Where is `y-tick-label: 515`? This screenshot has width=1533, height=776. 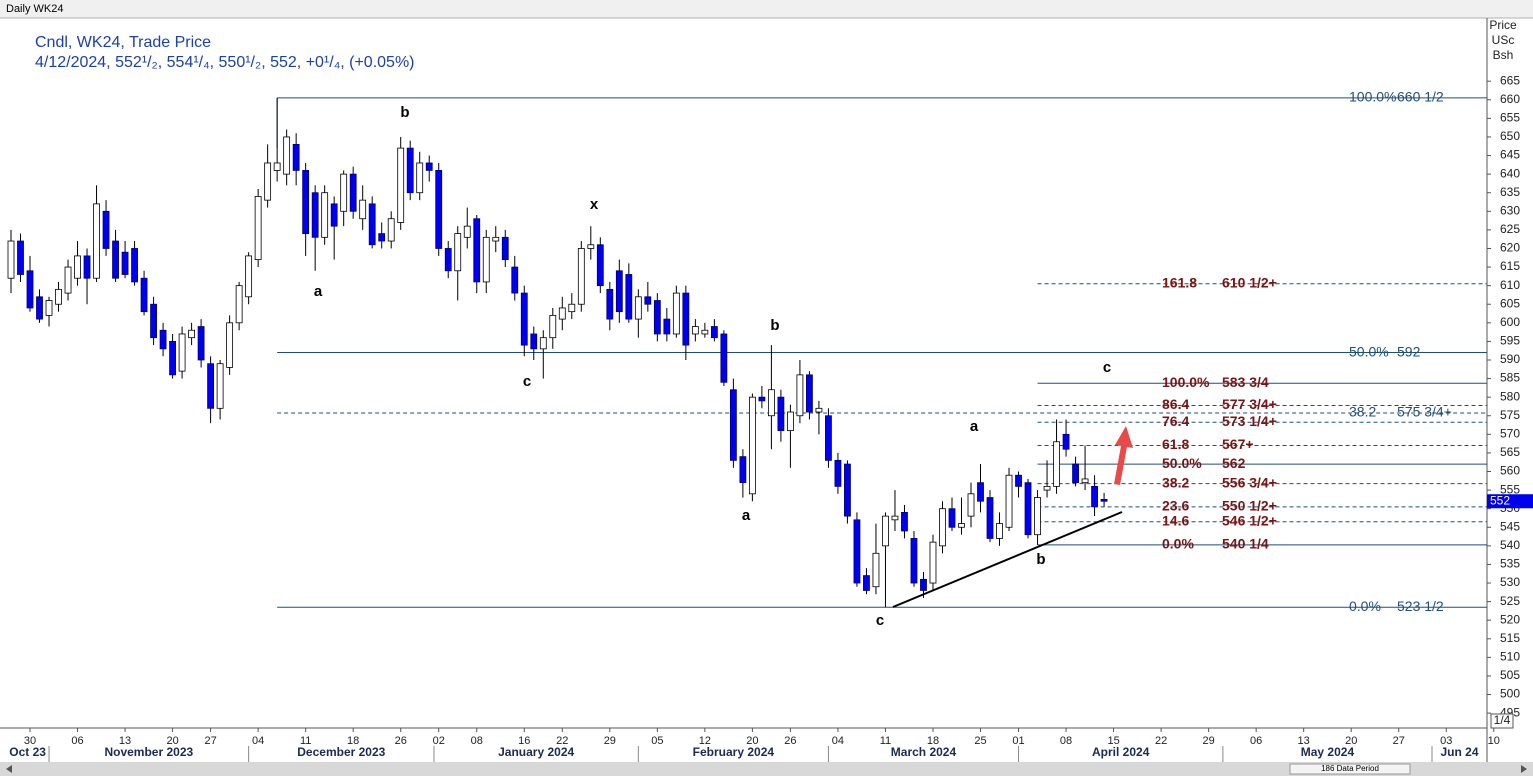 y-tick-label: 515 is located at coordinates (1510, 638).